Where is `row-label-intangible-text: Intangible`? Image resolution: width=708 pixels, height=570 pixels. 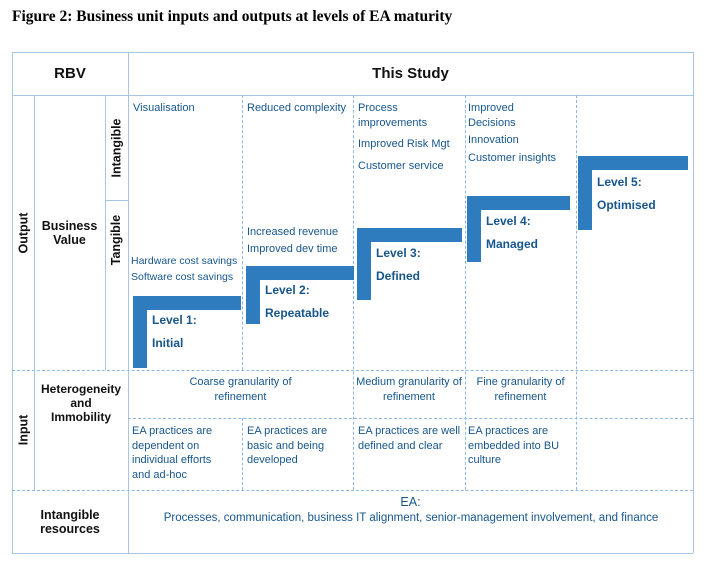 row-label-intangible-text: Intangible is located at coordinates (116, 147).